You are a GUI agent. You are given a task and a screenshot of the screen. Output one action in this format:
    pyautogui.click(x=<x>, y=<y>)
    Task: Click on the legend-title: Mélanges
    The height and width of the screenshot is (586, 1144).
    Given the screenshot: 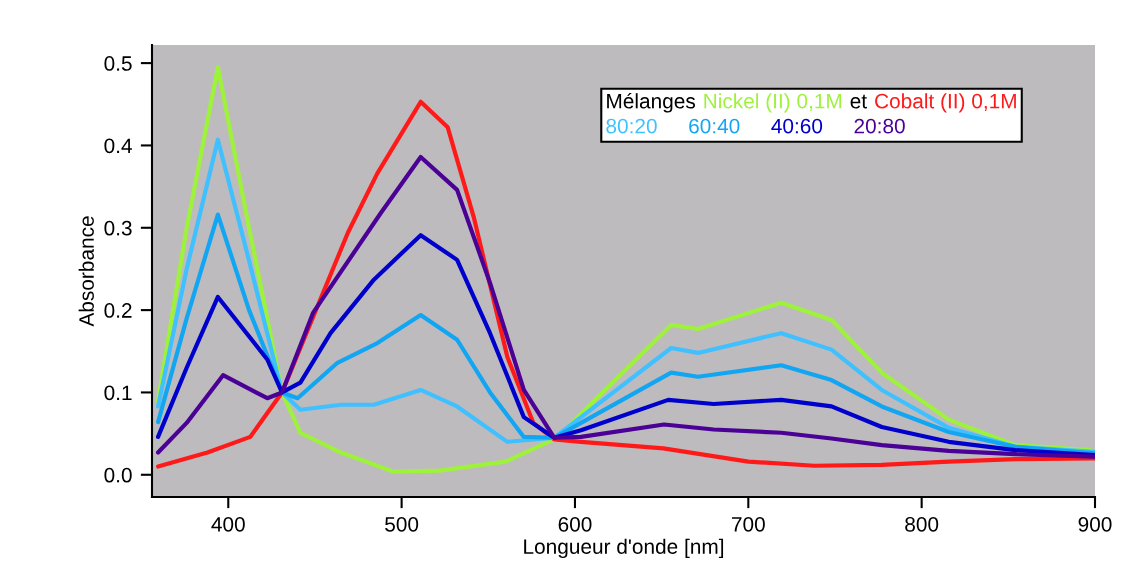 What is the action you would take?
    pyautogui.click(x=651, y=102)
    